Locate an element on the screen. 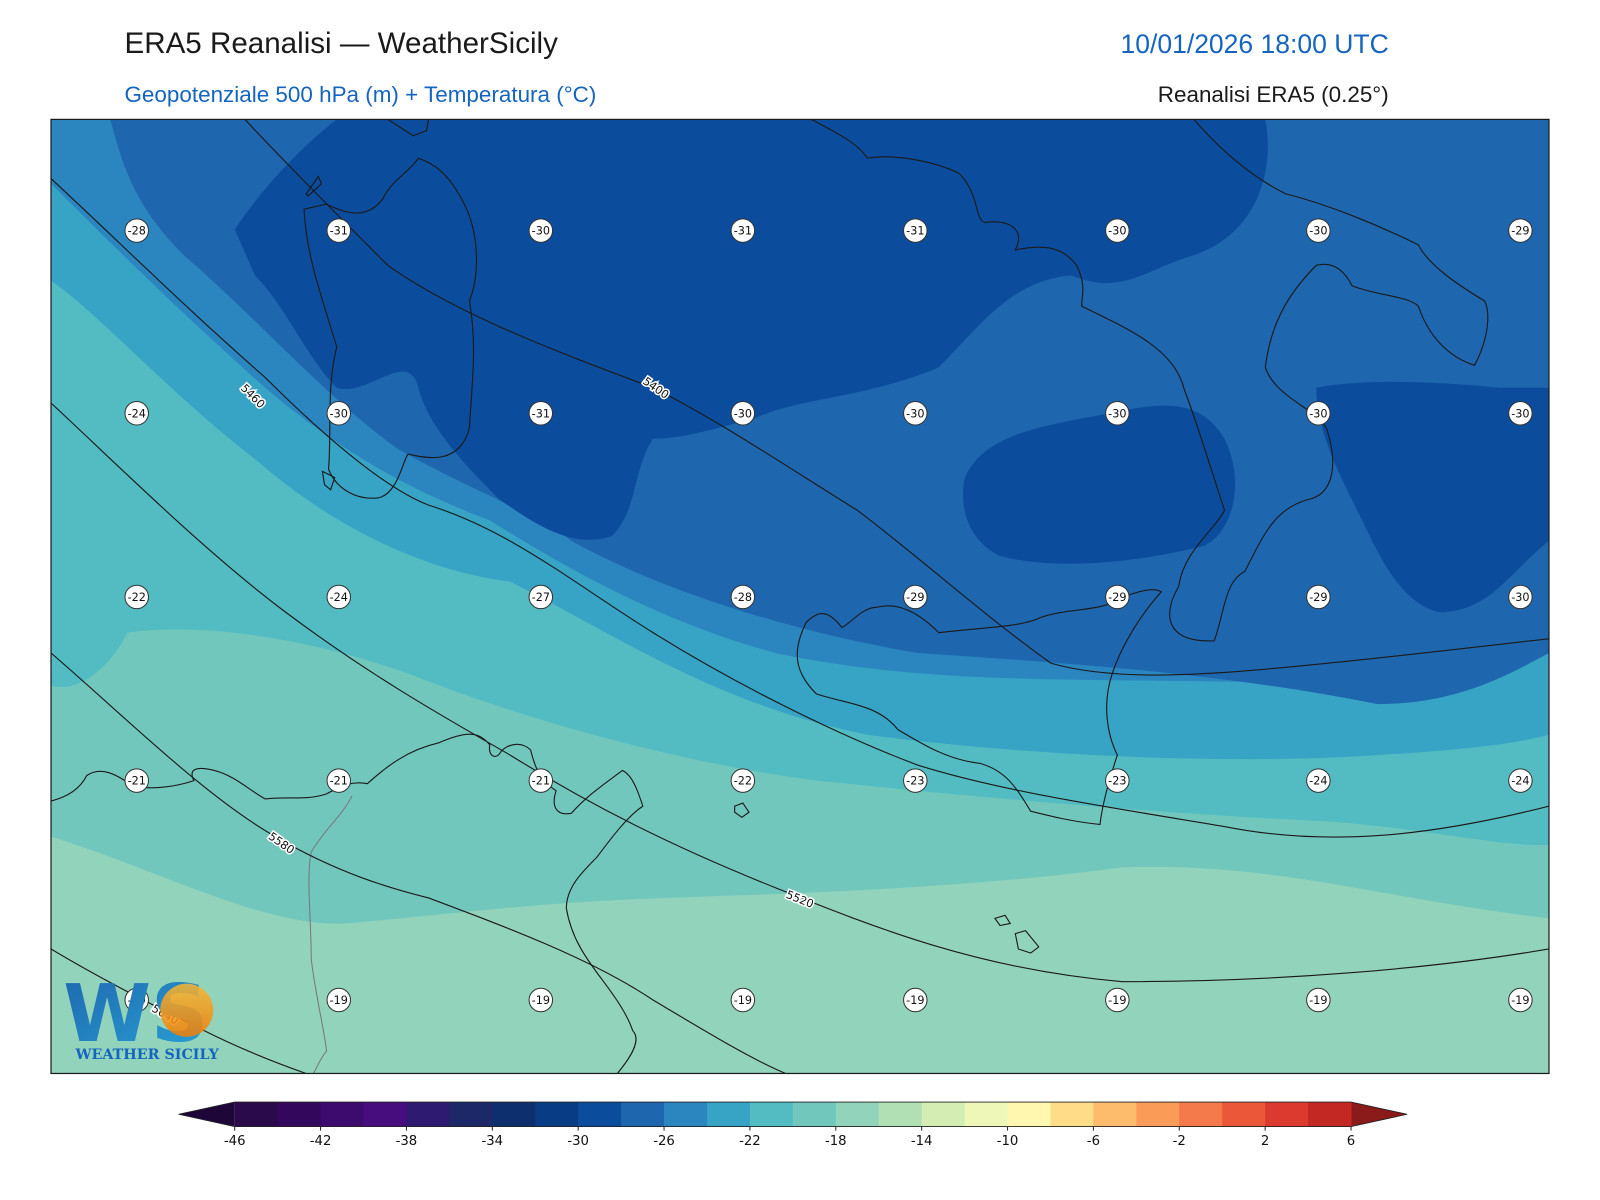 This screenshot has width=1600, height=1200. temperature-marker: -31 is located at coordinates (339, 230).